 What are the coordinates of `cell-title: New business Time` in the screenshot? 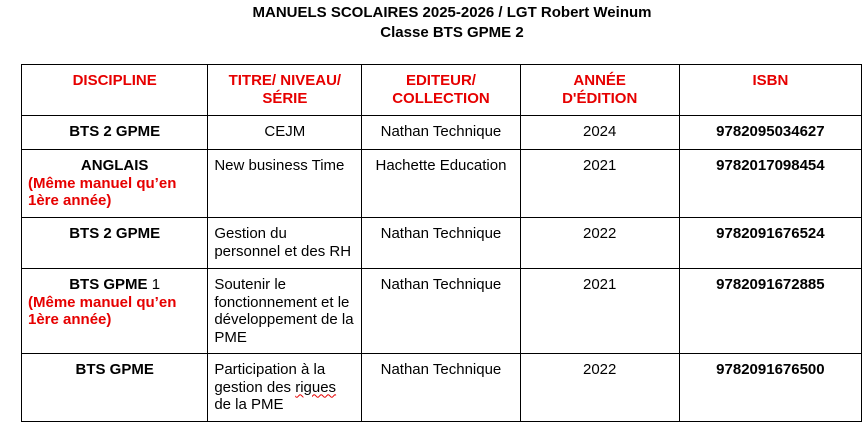 It's located at (285, 183).